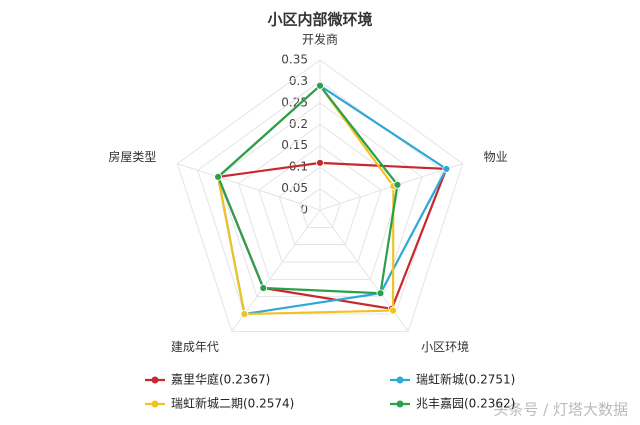  I want to click on spoke, so click(249, 187).